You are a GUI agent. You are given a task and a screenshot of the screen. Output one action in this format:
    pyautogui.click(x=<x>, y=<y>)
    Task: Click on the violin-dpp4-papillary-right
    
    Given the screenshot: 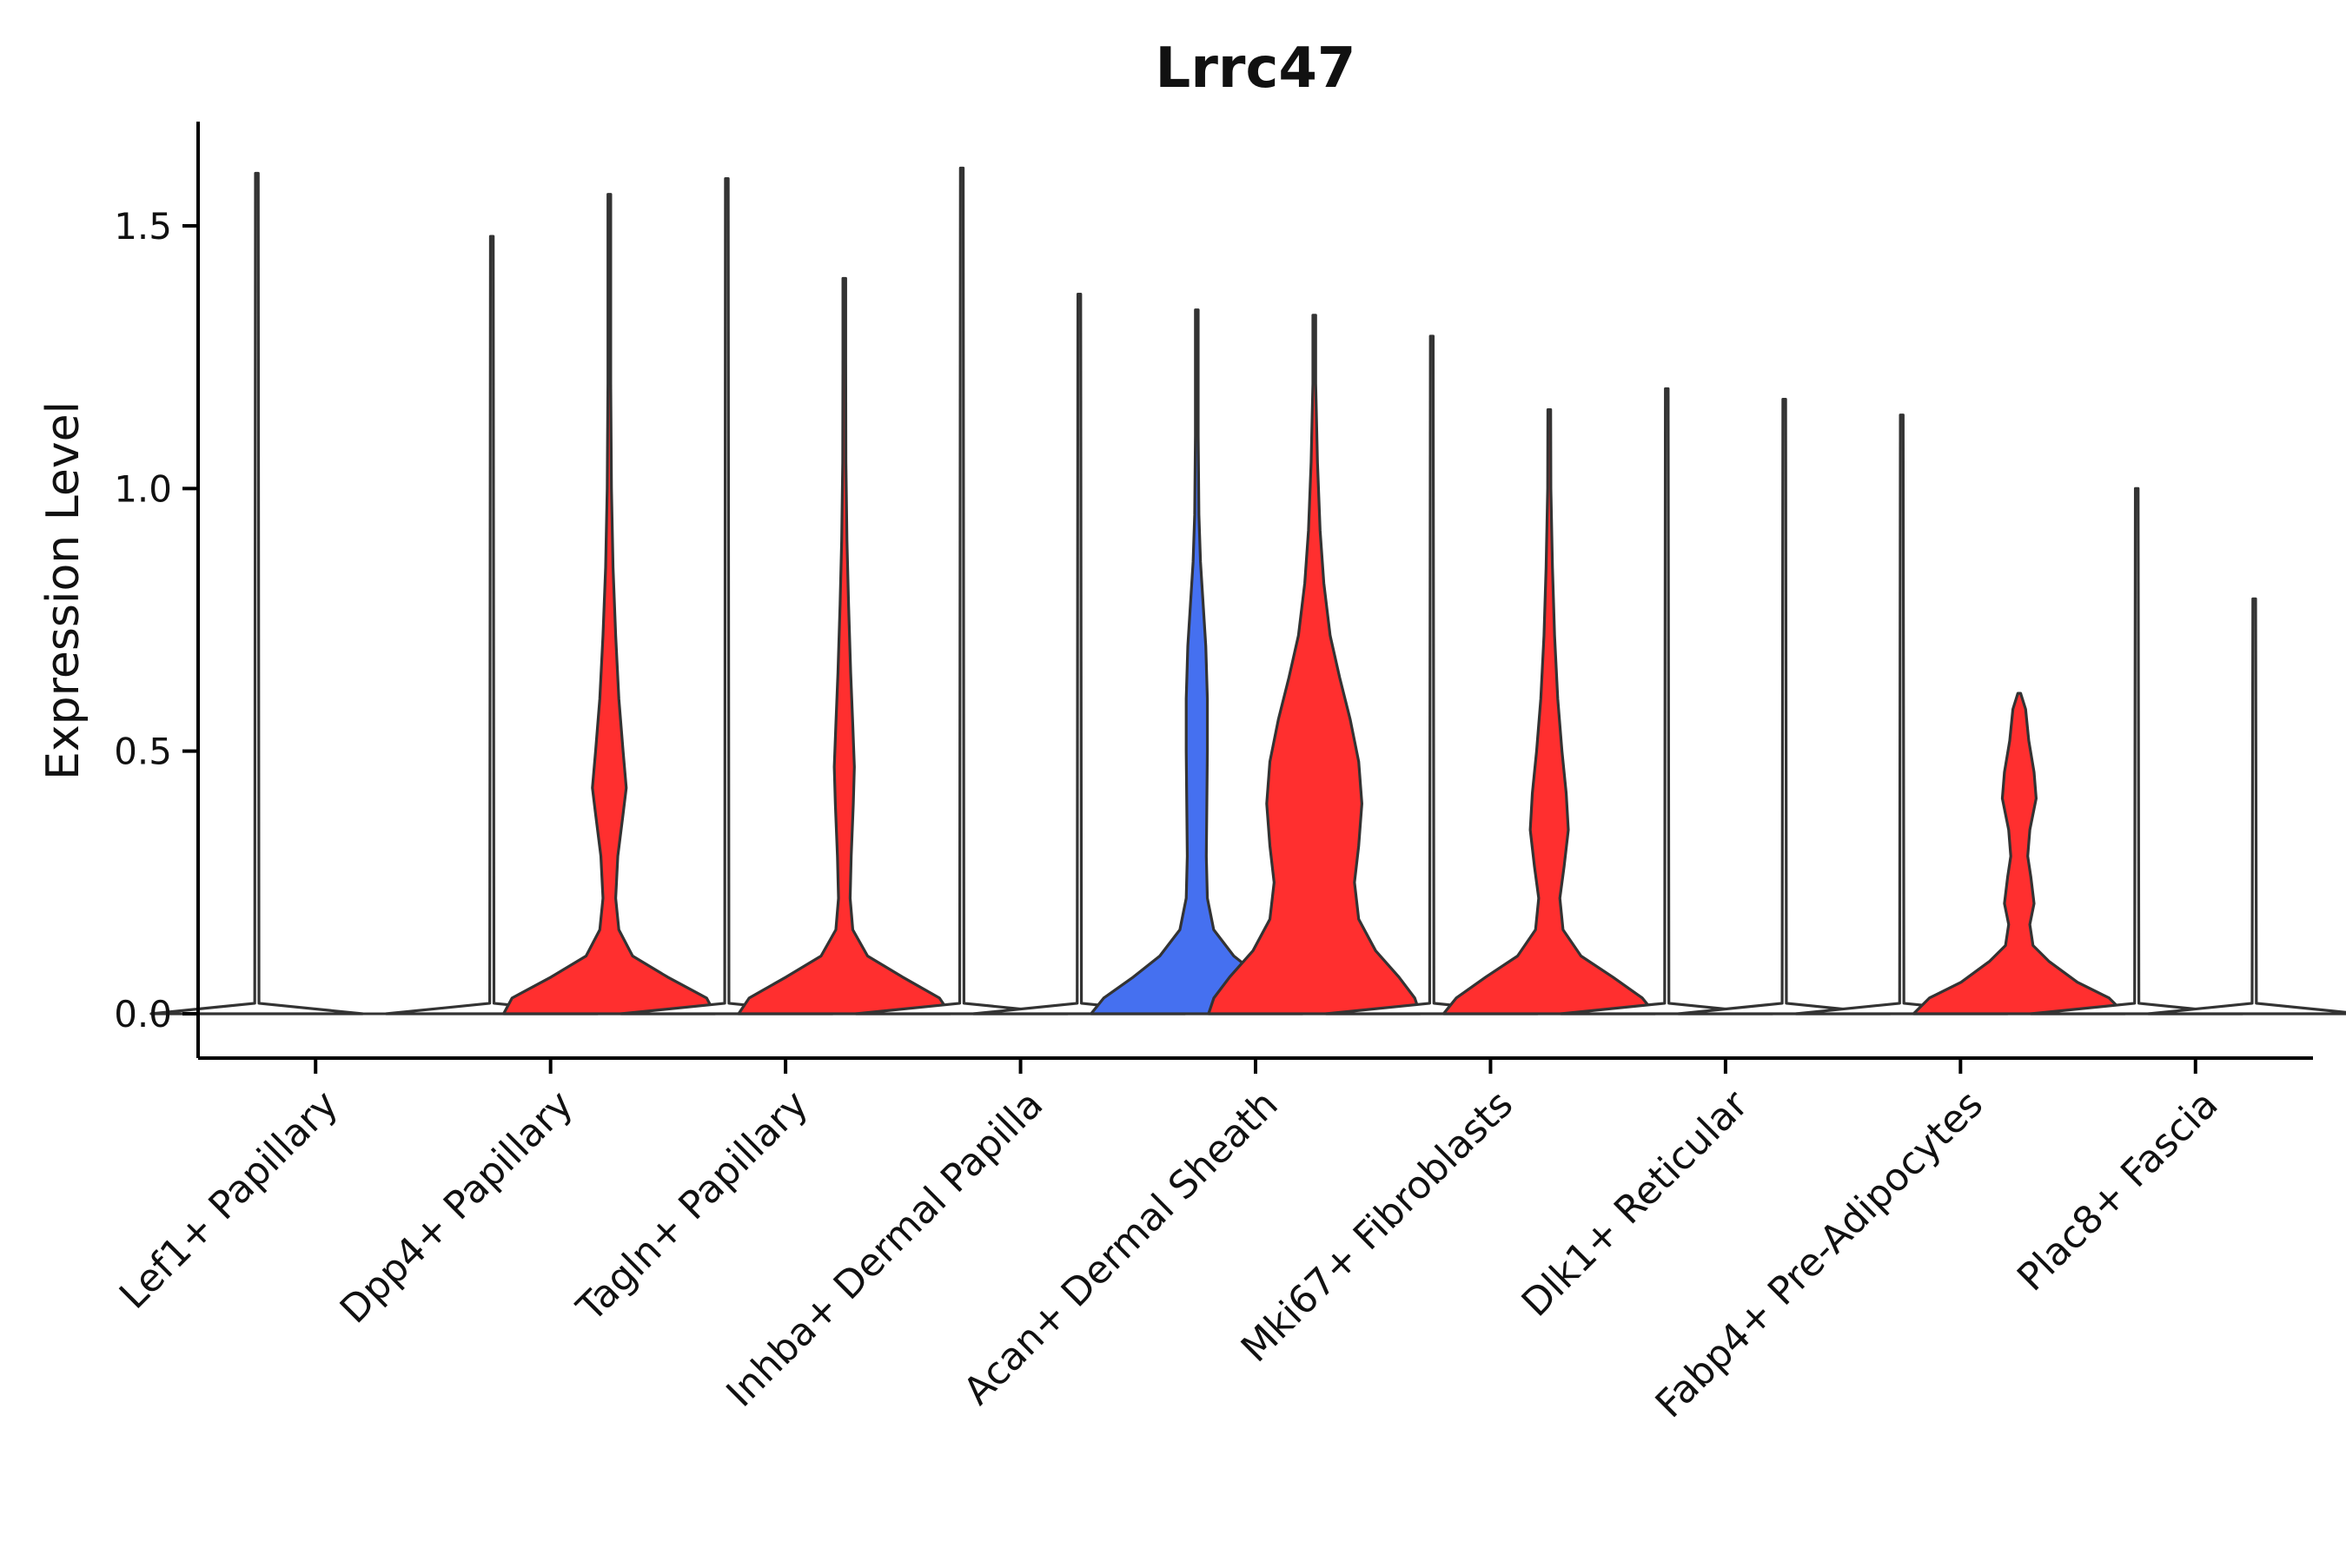 What is the action you would take?
    pyautogui.click(x=609, y=604)
    